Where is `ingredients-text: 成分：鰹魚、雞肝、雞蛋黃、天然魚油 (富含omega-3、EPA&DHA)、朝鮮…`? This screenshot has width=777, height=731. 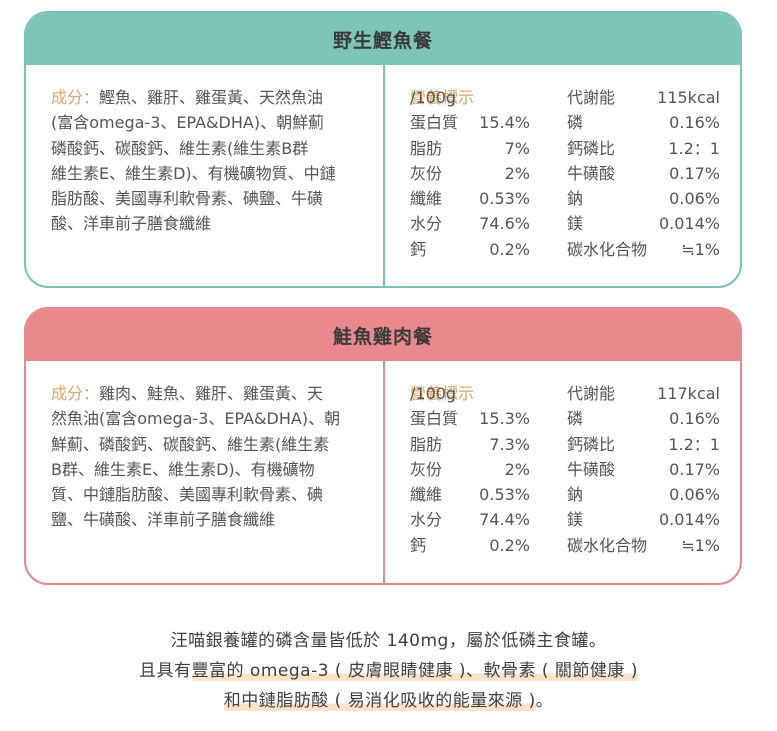 ingredients-text: 成分：鰹魚、雞肝、雞蛋黃、天然魚油 (富含omega-3、EPA&DHA)、朝鮮… is located at coordinates (211, 161).